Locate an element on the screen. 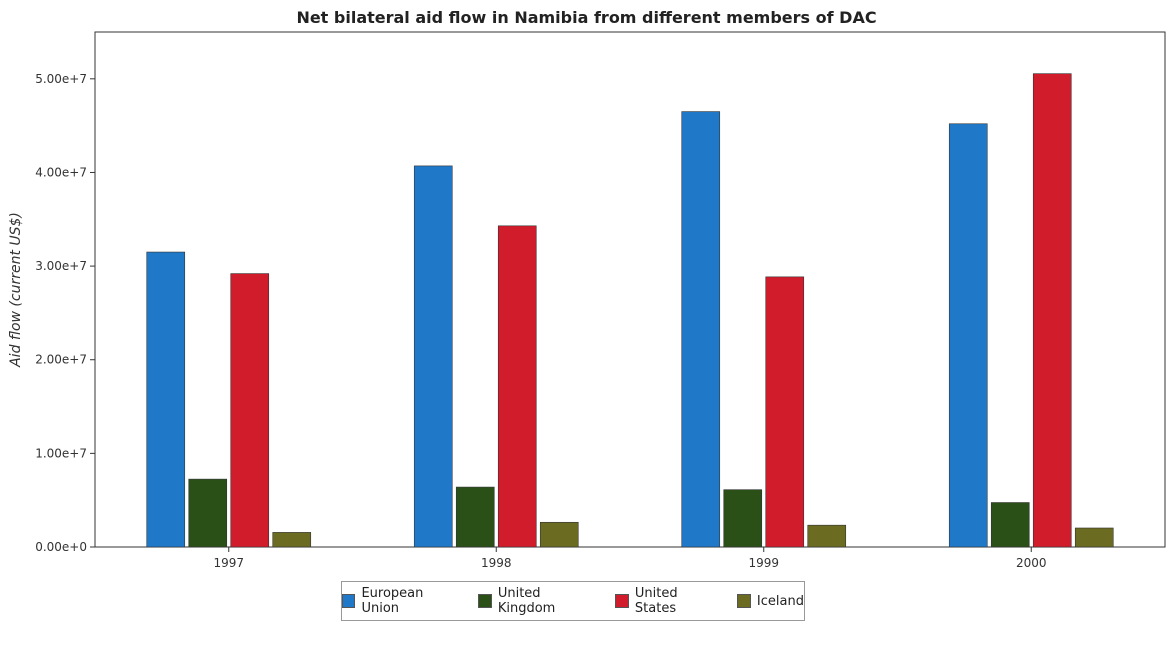 The image size is (1173, 650). legend-label: European Union is located at coordinates (392, 601).